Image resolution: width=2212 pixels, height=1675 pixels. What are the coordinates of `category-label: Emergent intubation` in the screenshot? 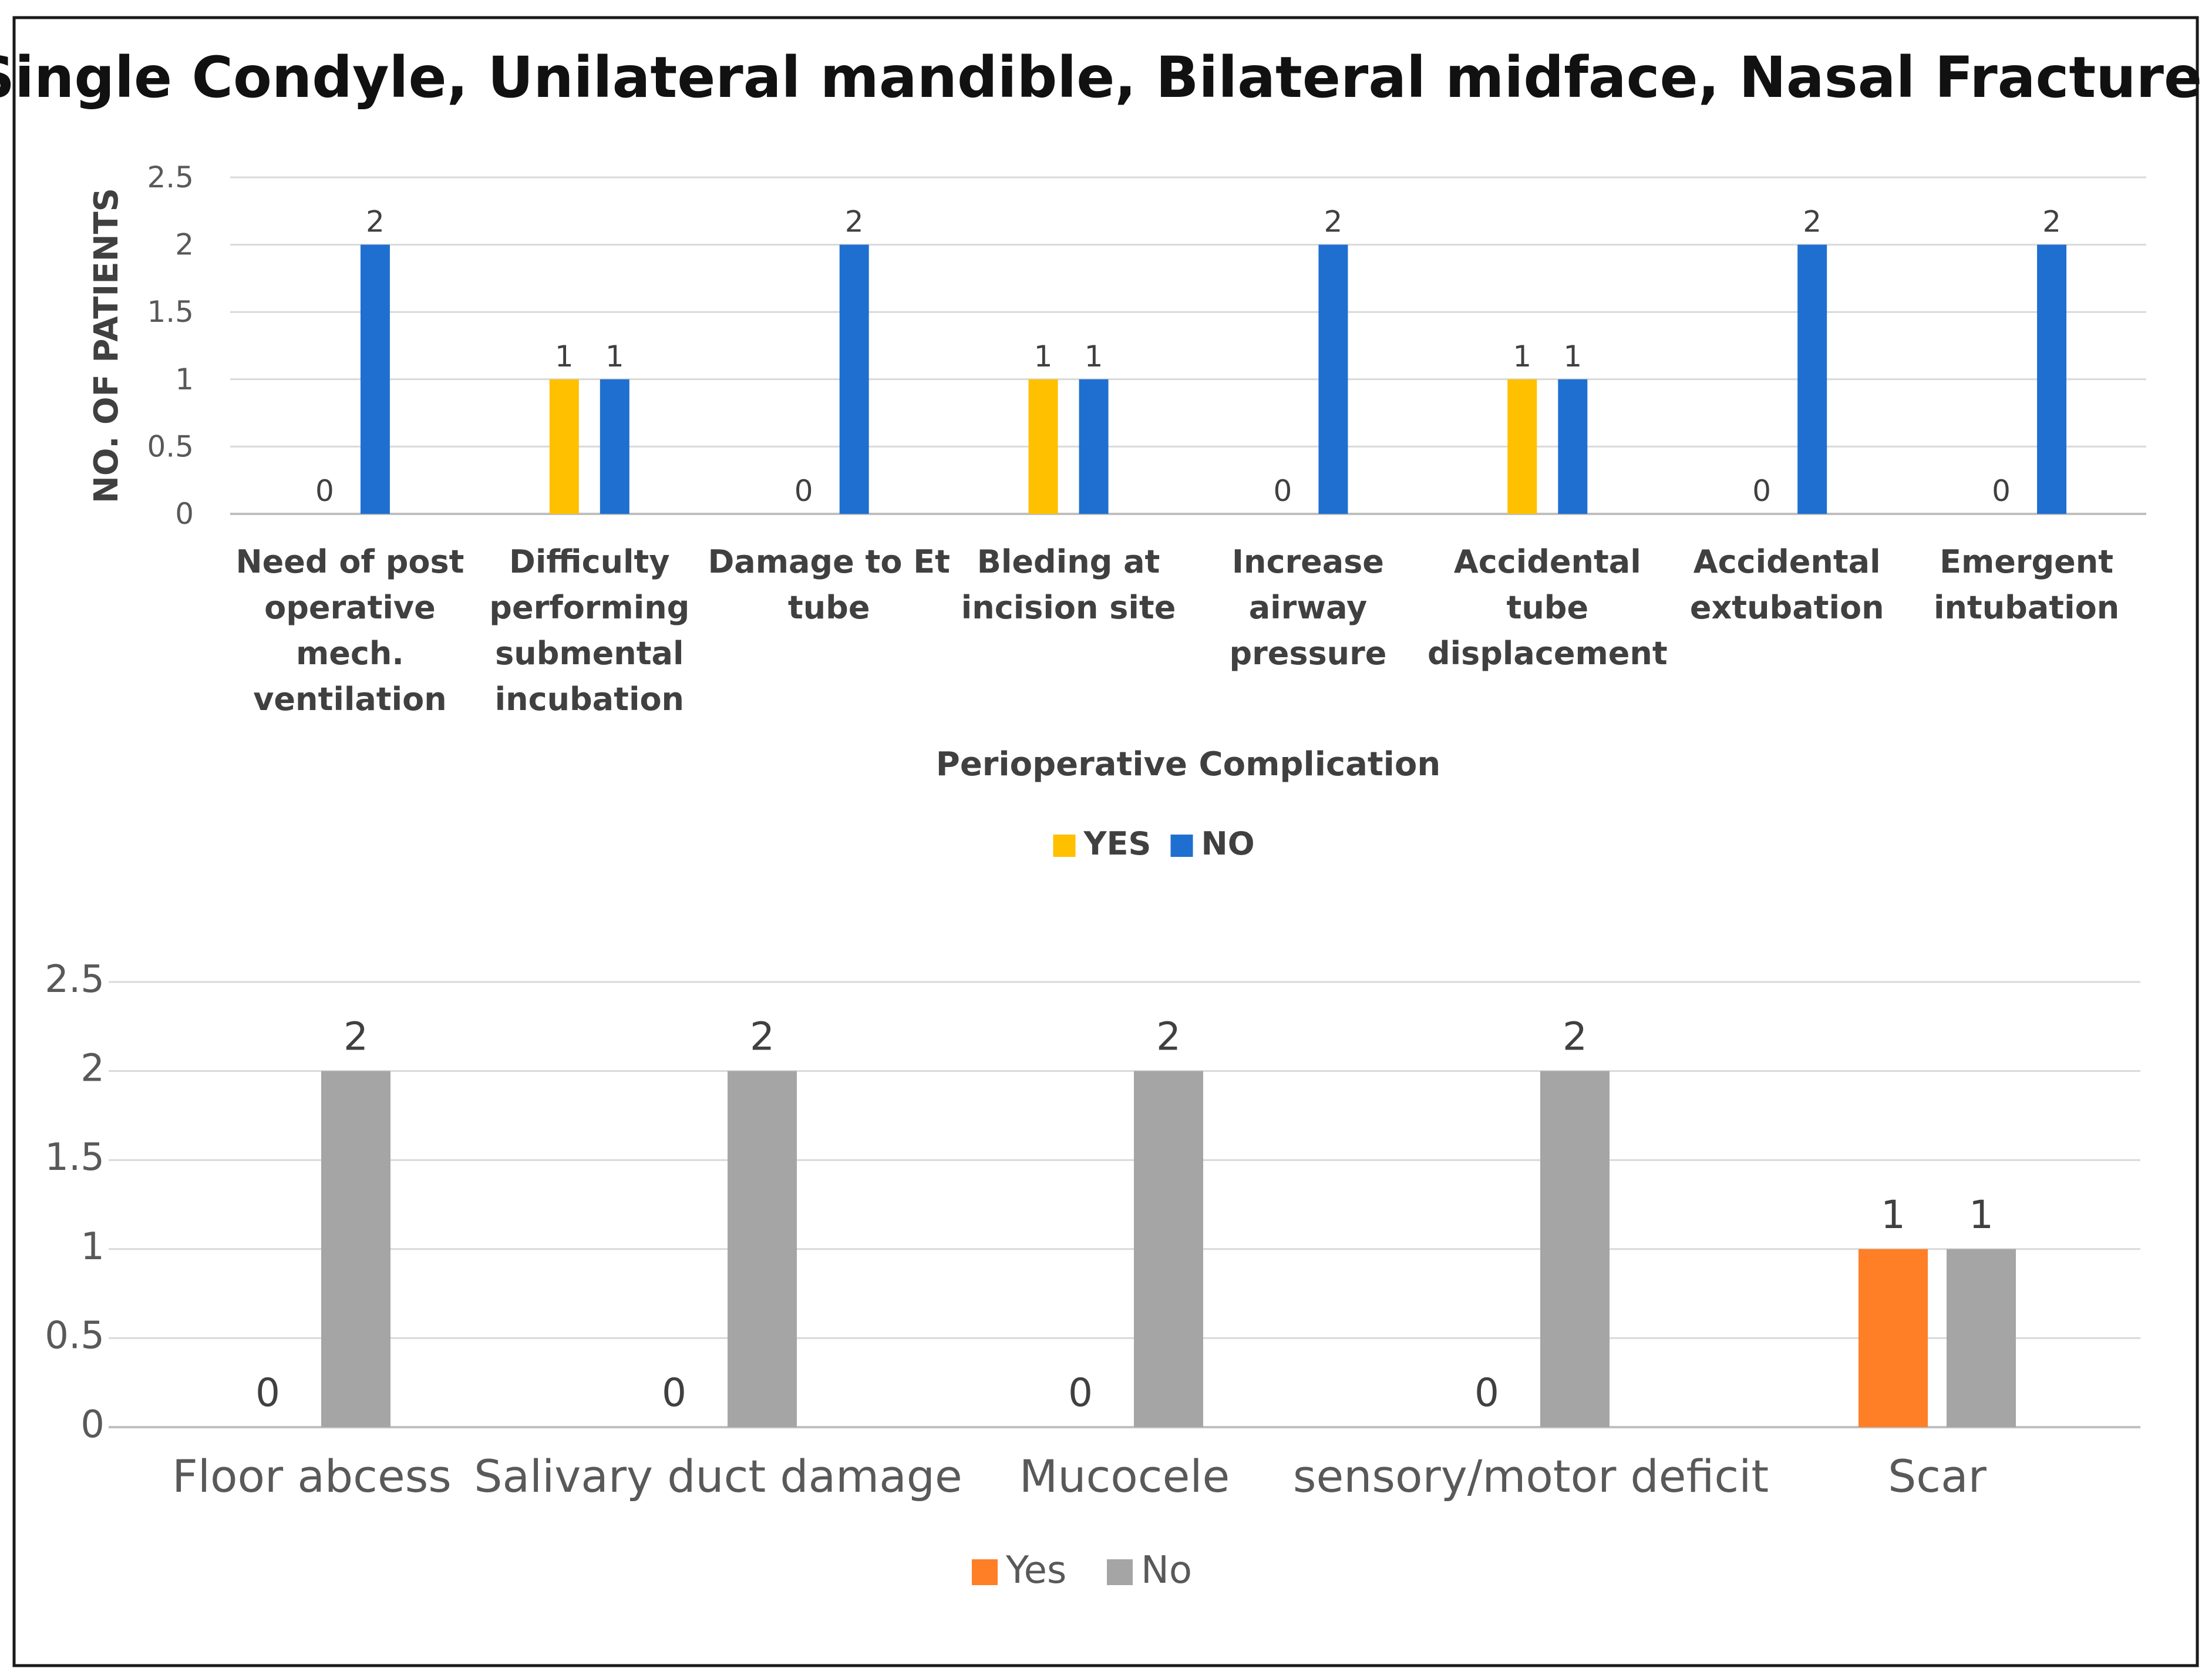 It's located at (2026, 584).